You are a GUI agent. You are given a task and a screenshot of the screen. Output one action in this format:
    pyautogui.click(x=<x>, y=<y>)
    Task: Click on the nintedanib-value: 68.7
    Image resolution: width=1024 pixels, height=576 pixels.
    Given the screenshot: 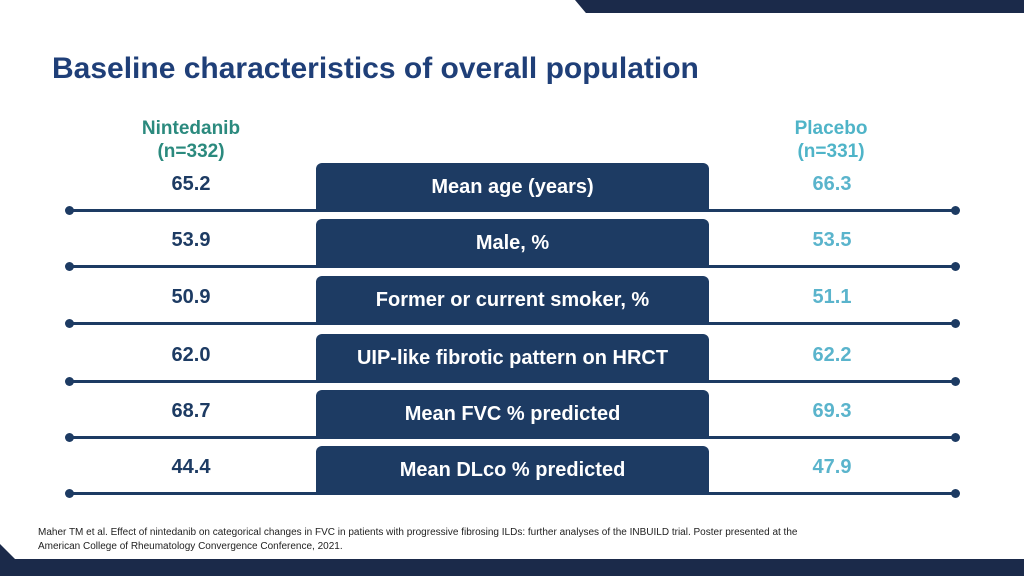 What is the action you would take?
    pyautogui.click(x=191, y=411)
    